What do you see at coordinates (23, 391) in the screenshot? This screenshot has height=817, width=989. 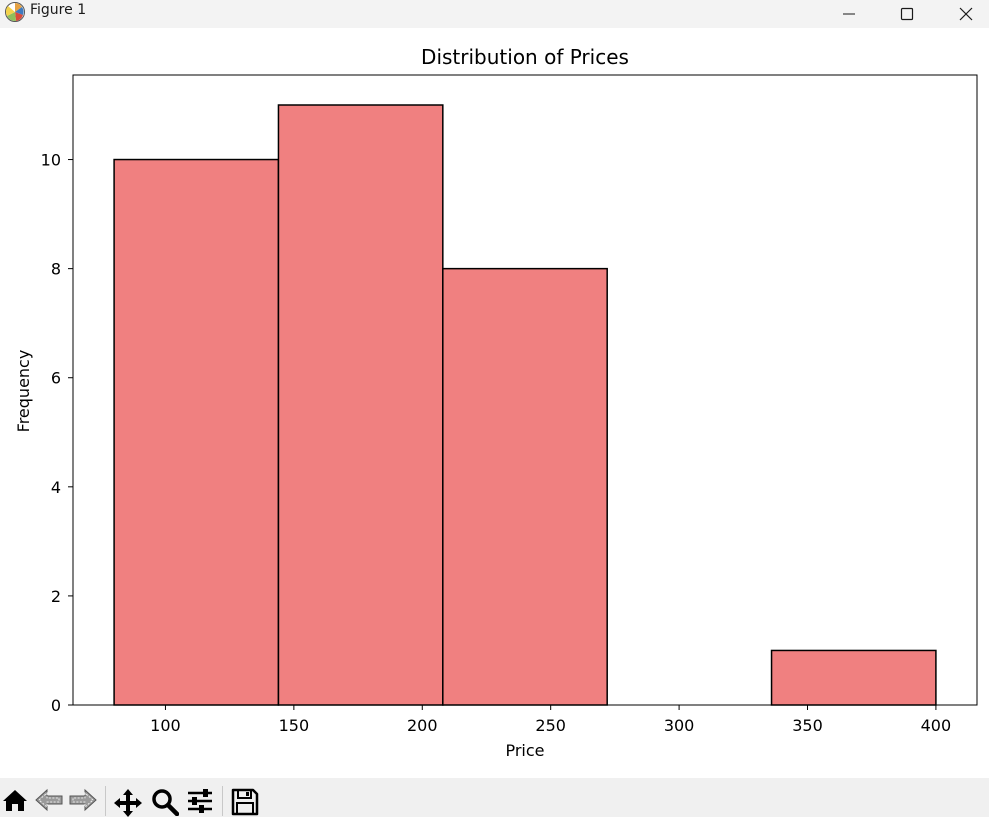 I see `y-axis-label: Frequency` at bounding box center [23, 391].